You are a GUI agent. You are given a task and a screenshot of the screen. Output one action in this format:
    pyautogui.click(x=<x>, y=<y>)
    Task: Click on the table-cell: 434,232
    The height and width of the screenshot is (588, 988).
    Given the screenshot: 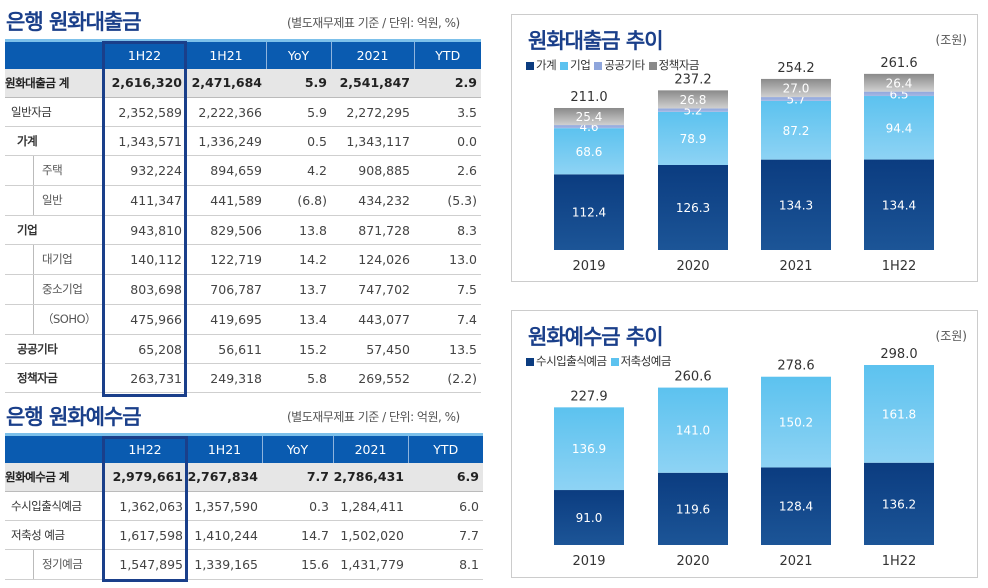 What is the action you would take?
    pyautogui.click(x=372, y=200)
    